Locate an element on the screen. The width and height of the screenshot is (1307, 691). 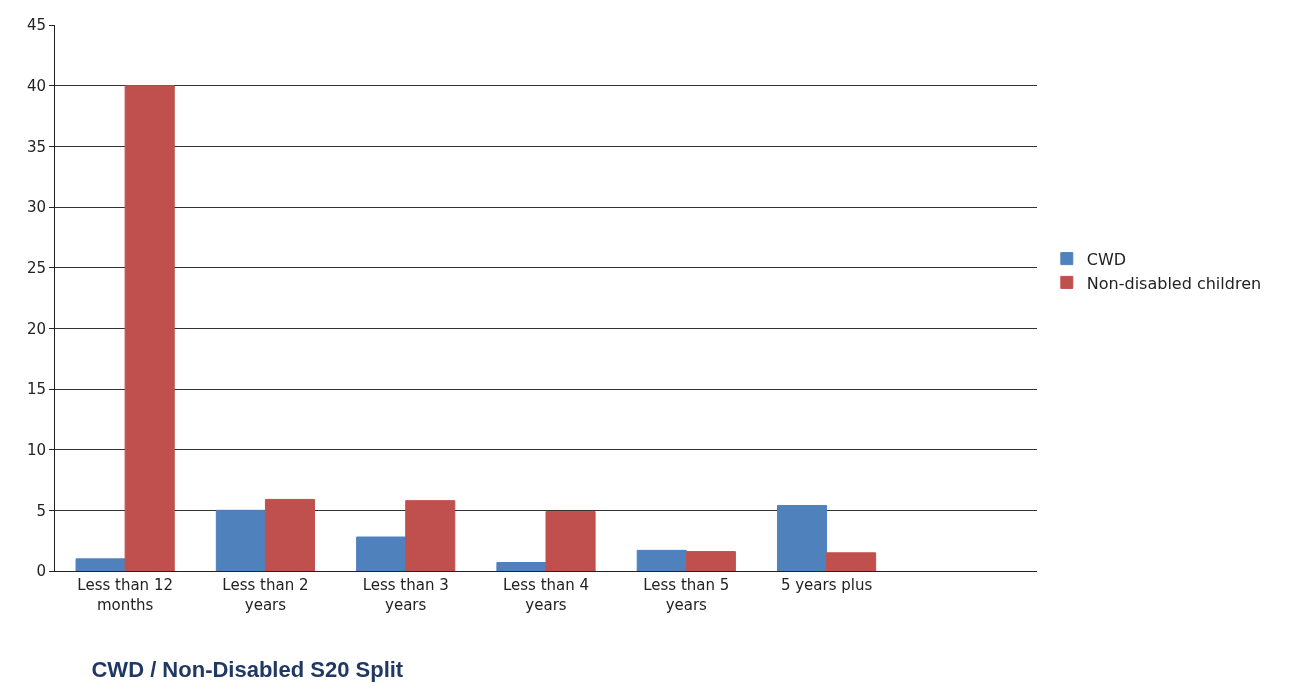
text: CWD / Non-Disabled S20 Split is located at coordinates (247, 670).